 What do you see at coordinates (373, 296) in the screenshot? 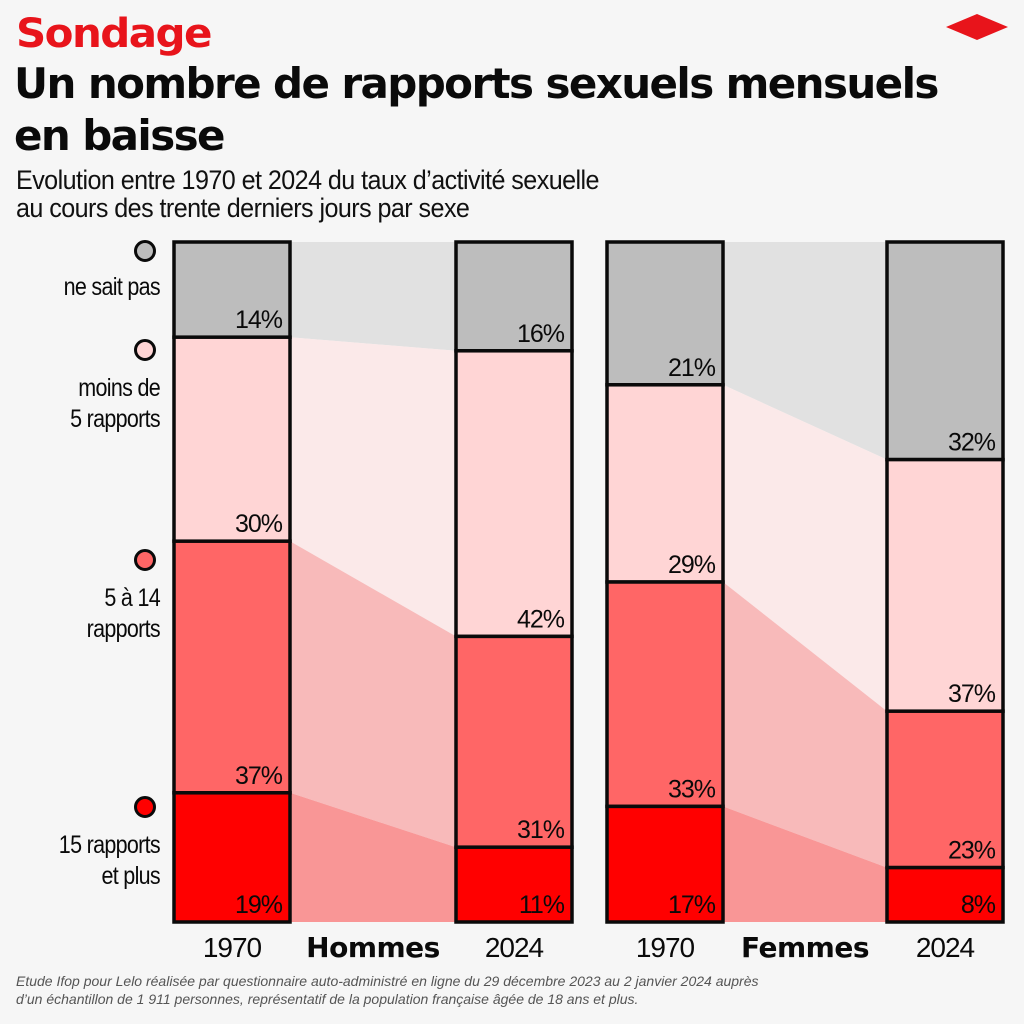
I see `flow-band-hommes-ne-sait-pas` at bounding box center [373, 296].